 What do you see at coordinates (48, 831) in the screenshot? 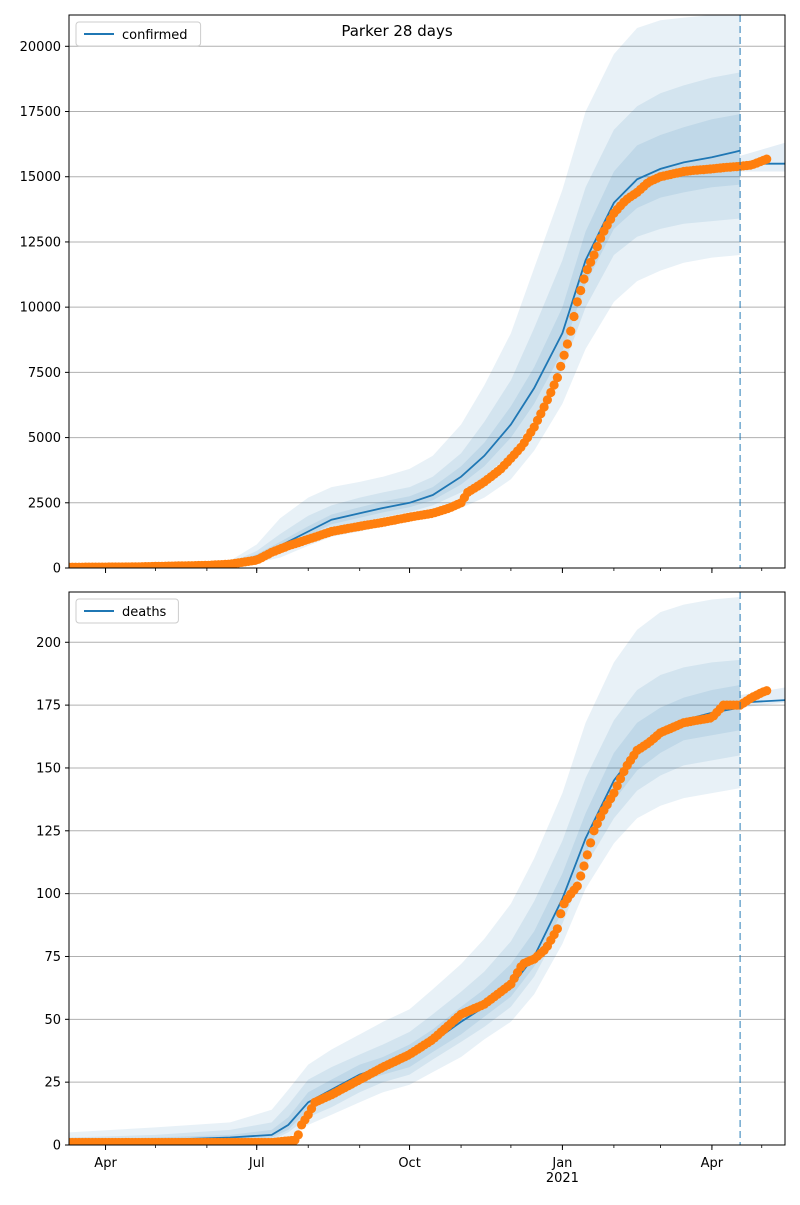
I see `y-tick-label: 125` at bounding box center [48, 831].